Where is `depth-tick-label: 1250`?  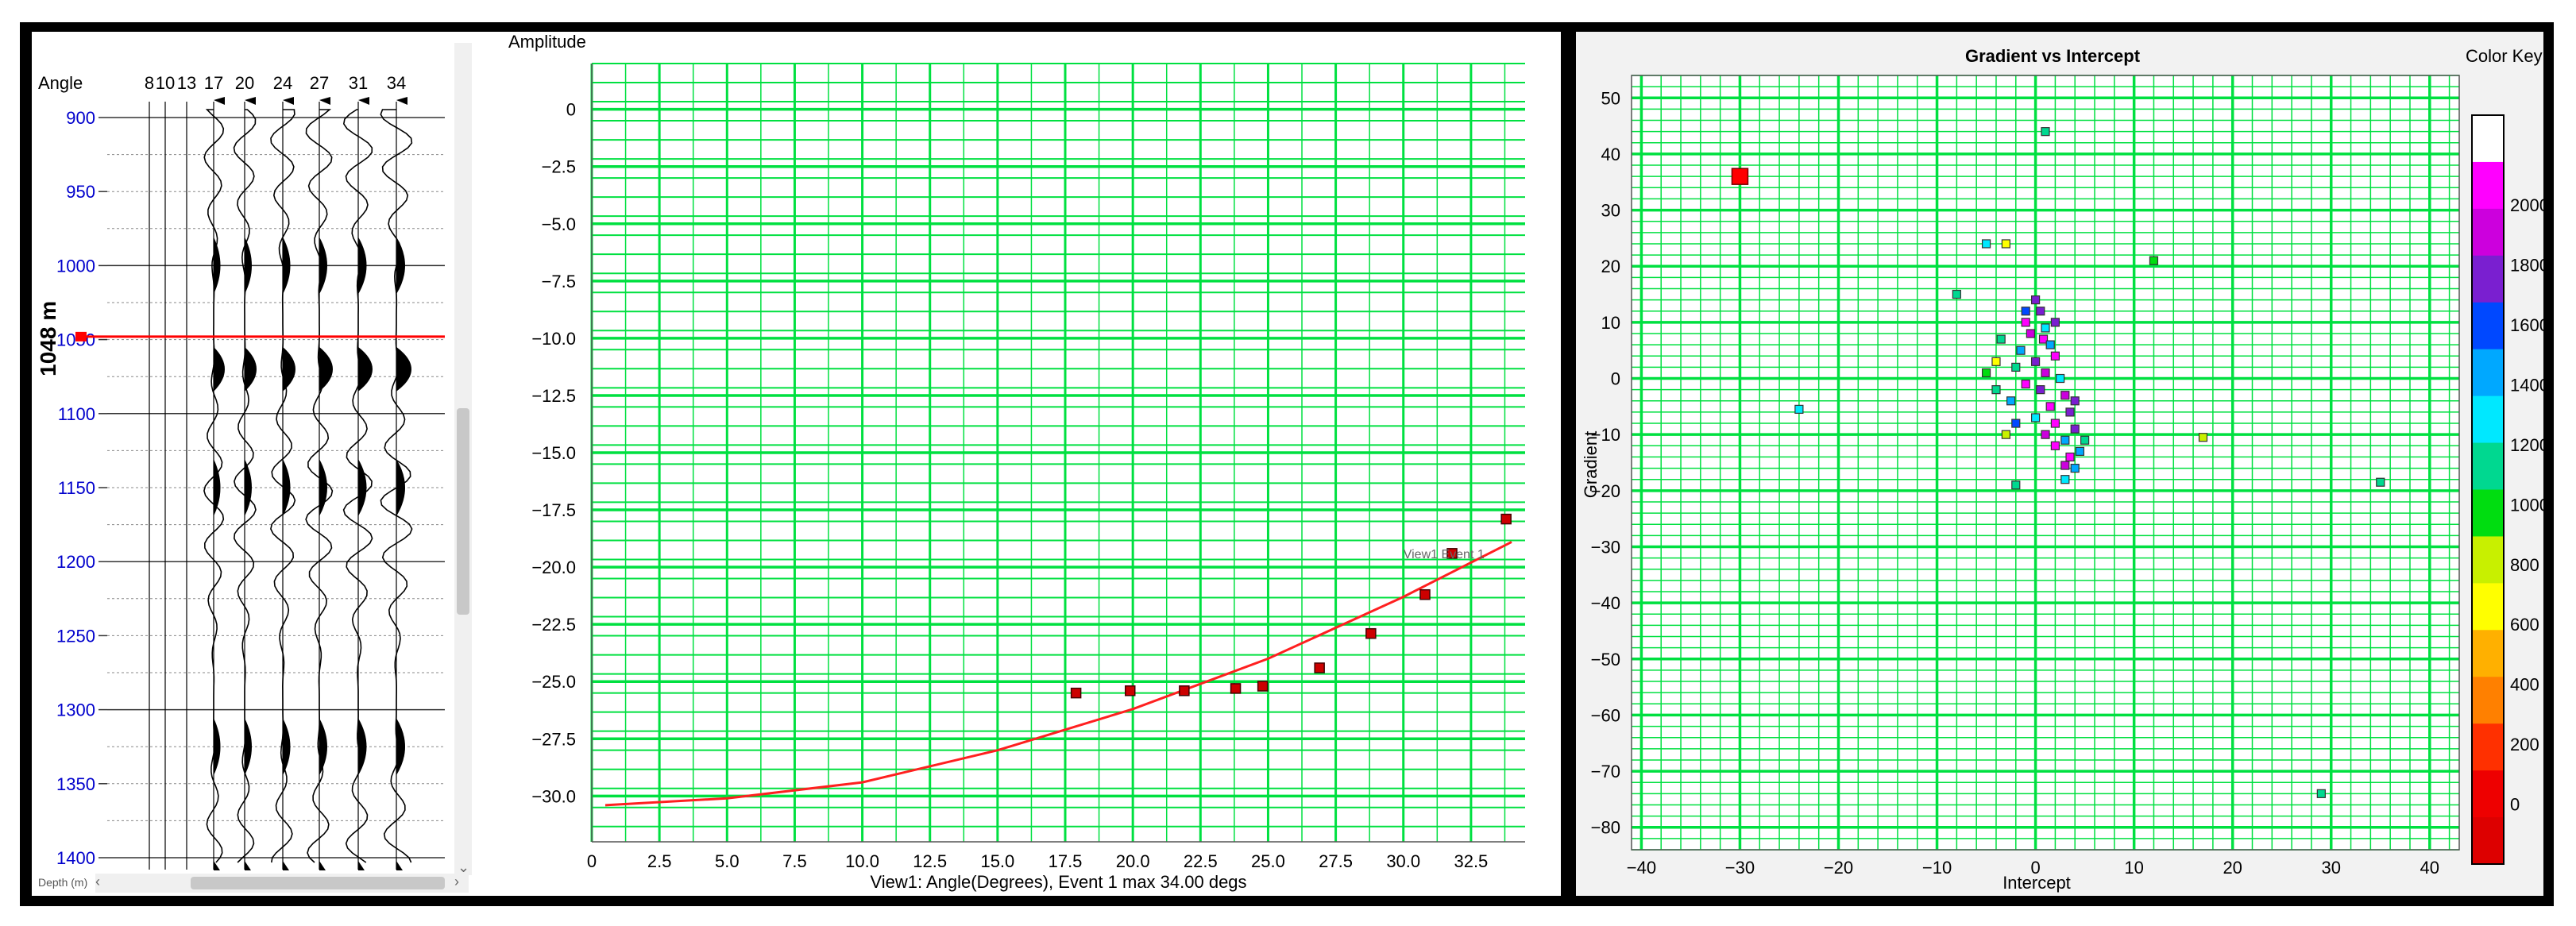
depth-tick-label: 1250 is located at coordinates (75, 636).